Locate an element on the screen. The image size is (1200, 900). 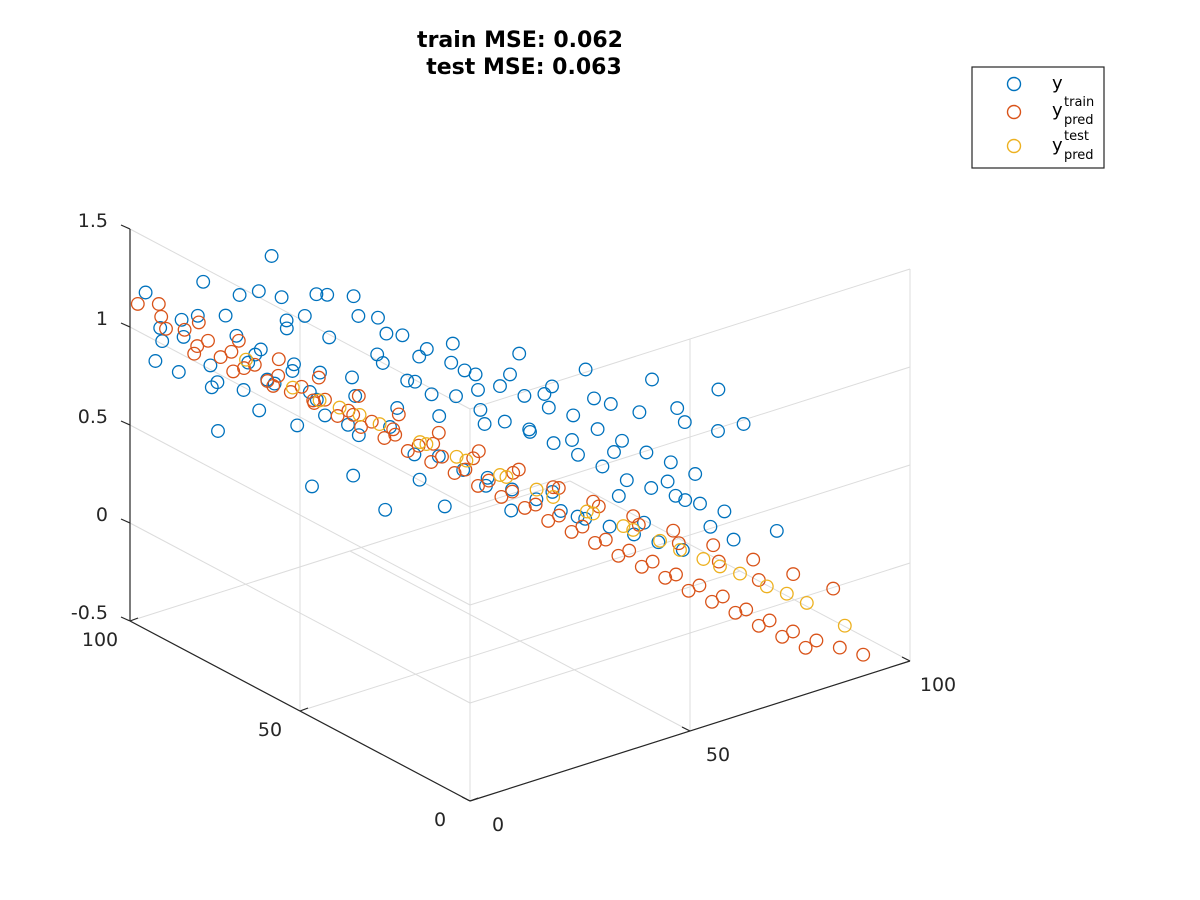
x-tick-mark is located at coordinates (466, 799).